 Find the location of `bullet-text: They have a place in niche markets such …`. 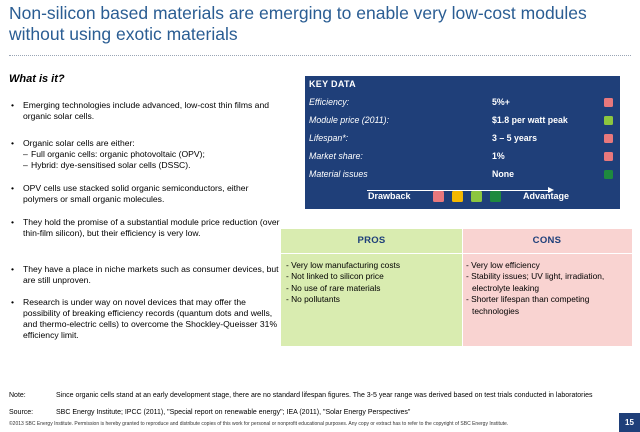

bullet-text: They have a place in niche markets such … is located at coordinates (151, 274).